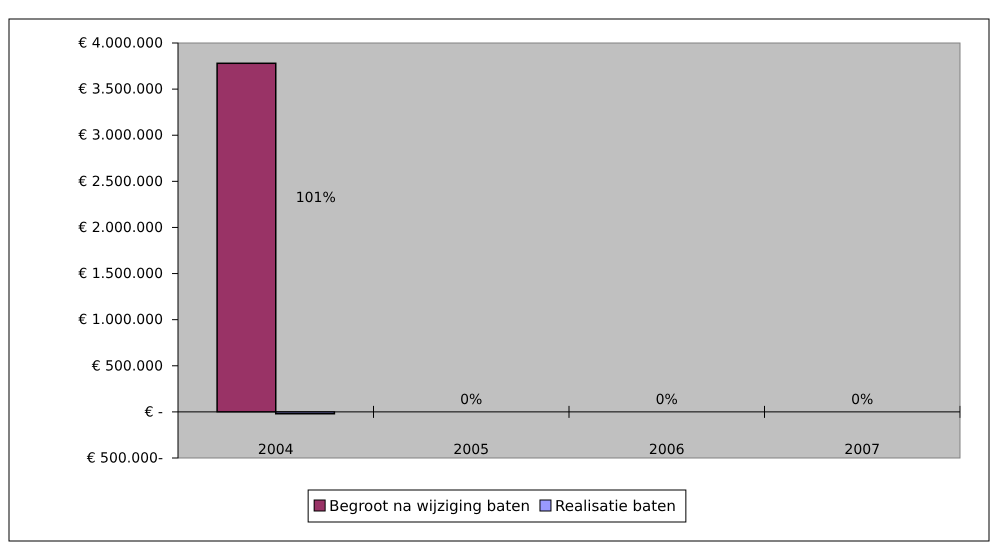 The width and height of the screenshot is (995, 543). I want to click on y-tick-label: € 1.000.000, so click(120, 320).